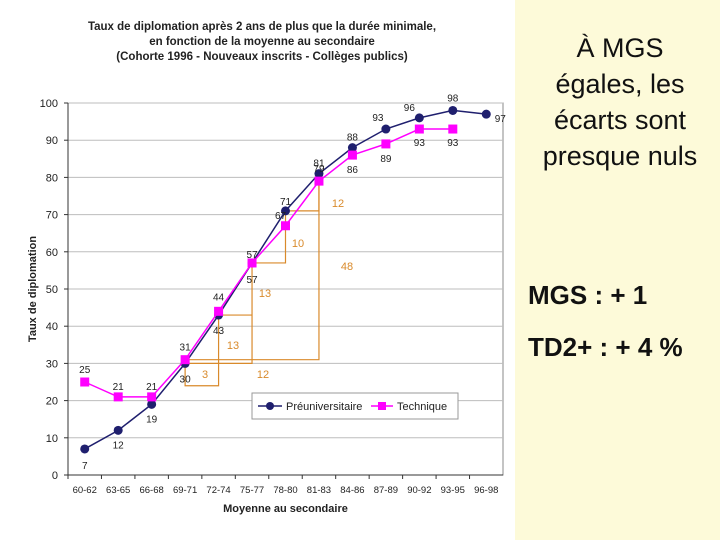  What do you see at coordinates (605, 347) in the screenshot?
I see `td2-gain-text: TD2+ : + 4 %` at bounding box center [605, 347].